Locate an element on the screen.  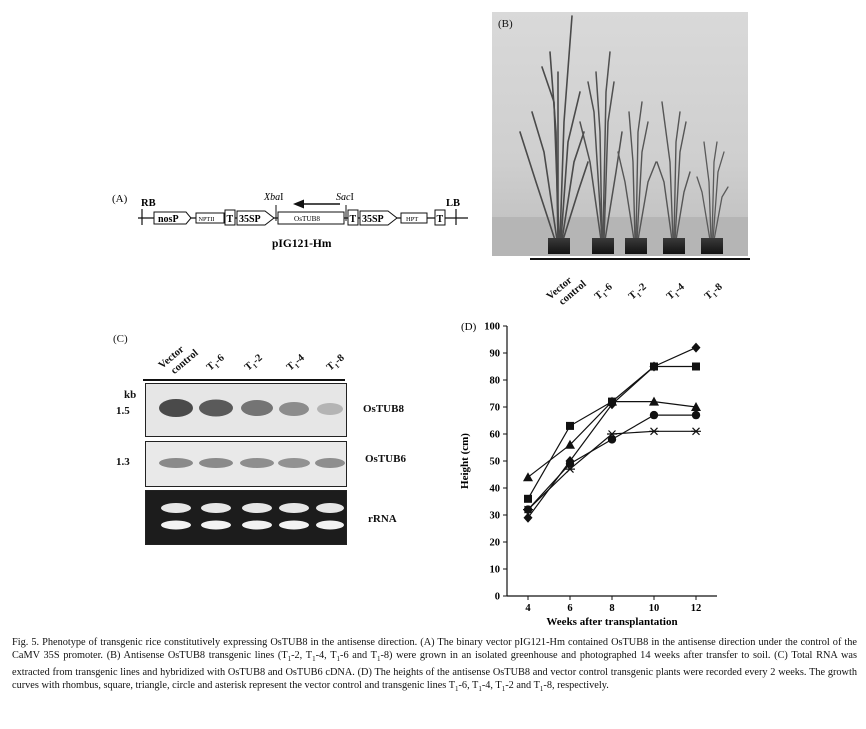
x-tick-label: 4 is located at coordinates (528, 608).